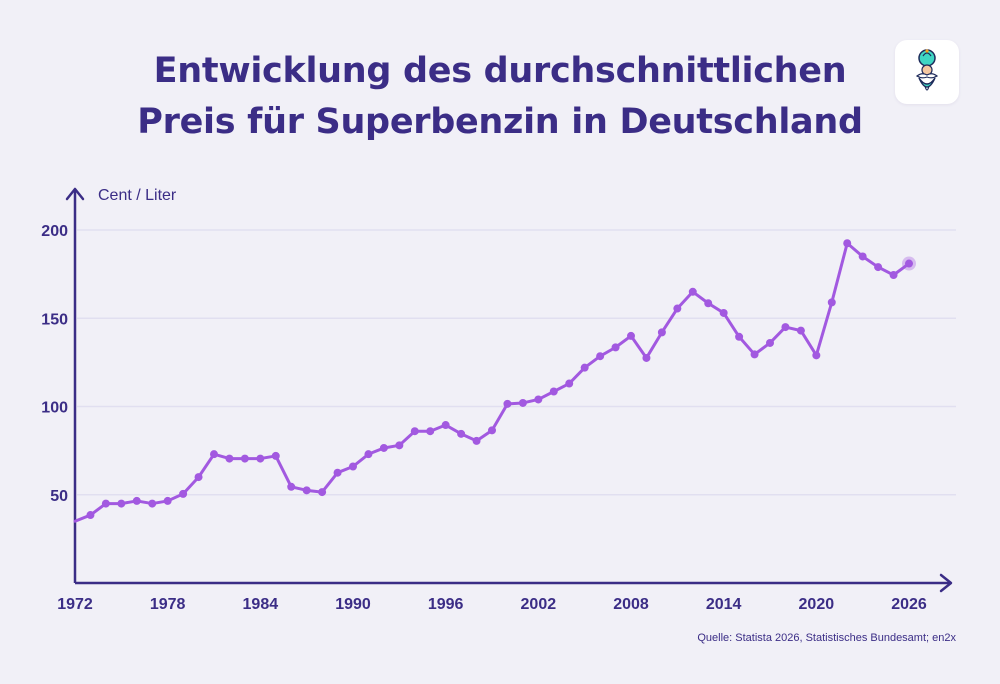 The height and width of the screenshot is (684, 1000). I want to click on y-tick-label: 100, so click(54, 408).